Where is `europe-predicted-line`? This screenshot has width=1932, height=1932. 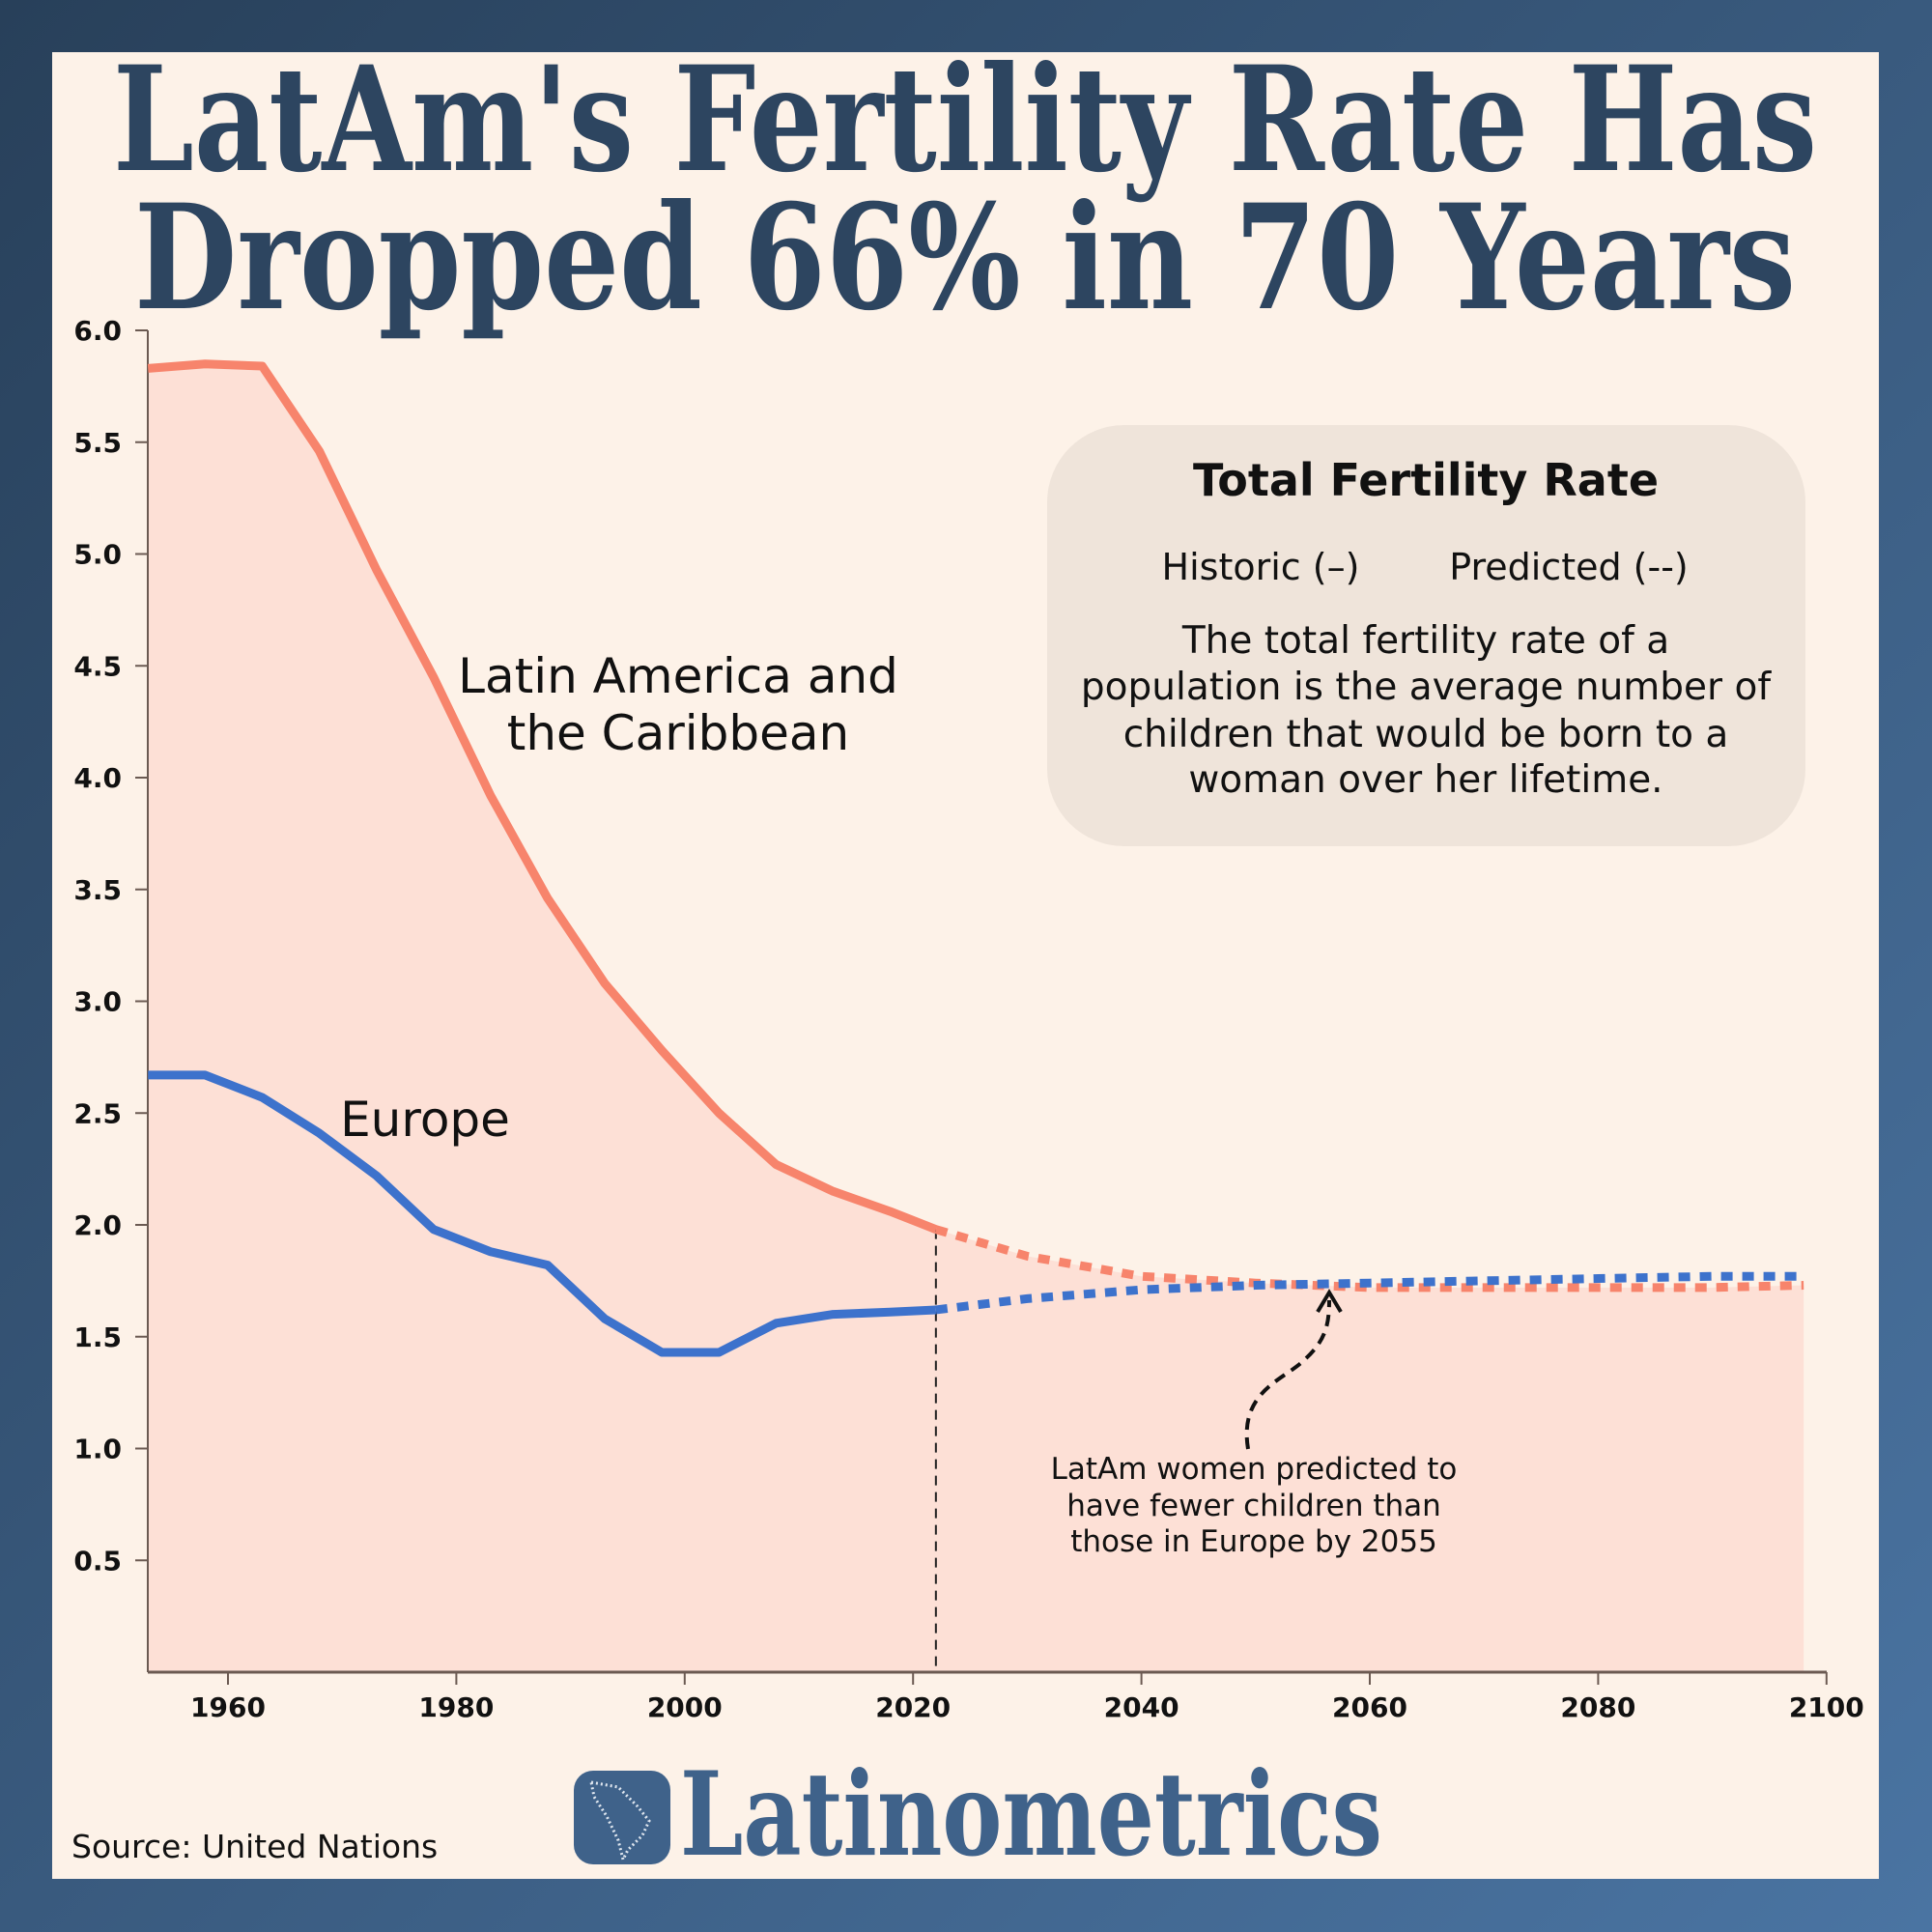 europe-predicted-line is located at coordinates (1369, 1293).